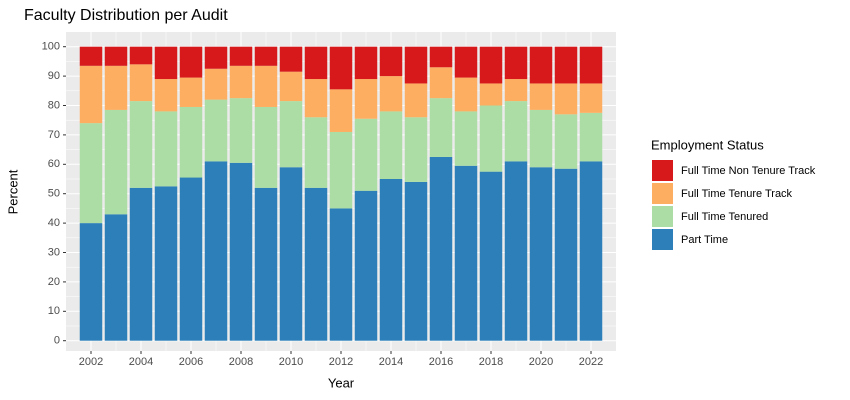  I want to click on chart-title: Faculty Distribution per Audit, so click(126, 15).